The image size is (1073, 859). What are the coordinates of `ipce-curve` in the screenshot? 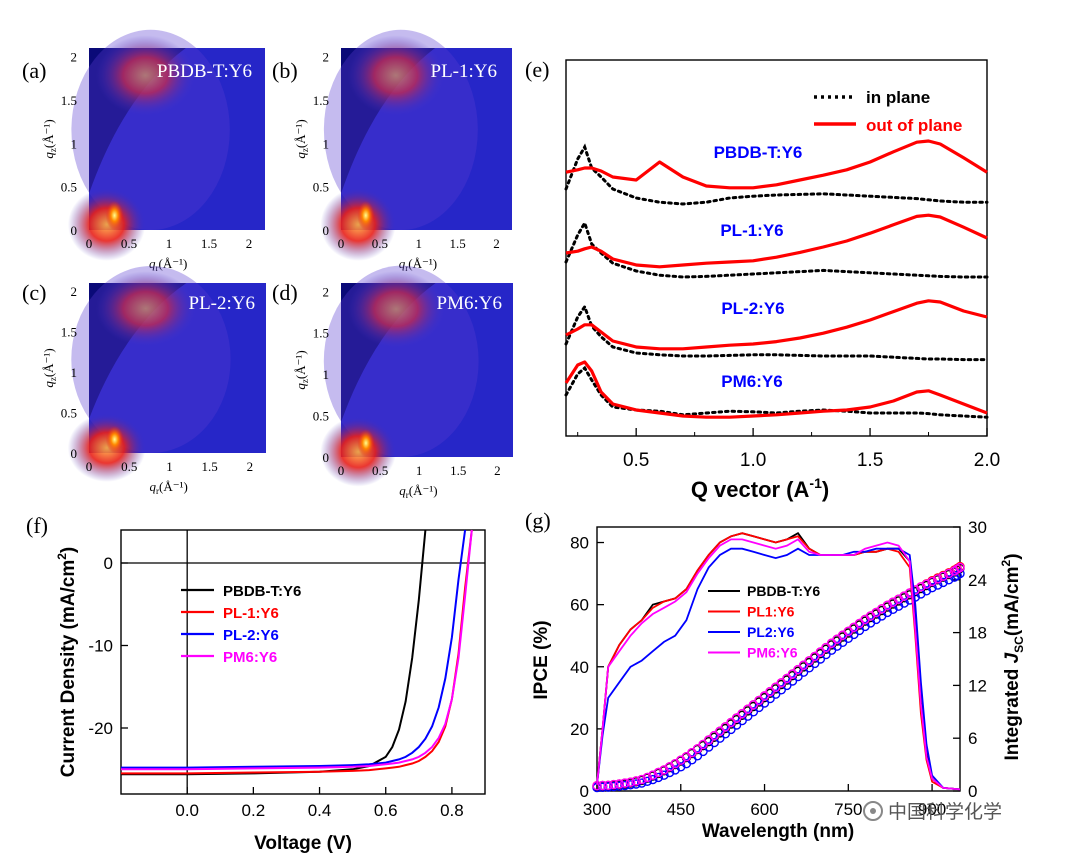 It's located at (778, 661).